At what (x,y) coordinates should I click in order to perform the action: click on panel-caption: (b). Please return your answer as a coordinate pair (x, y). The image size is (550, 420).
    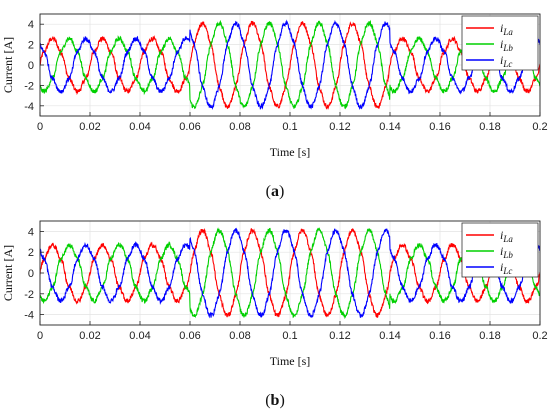
    Looking at the image, I should click on (275, 400).